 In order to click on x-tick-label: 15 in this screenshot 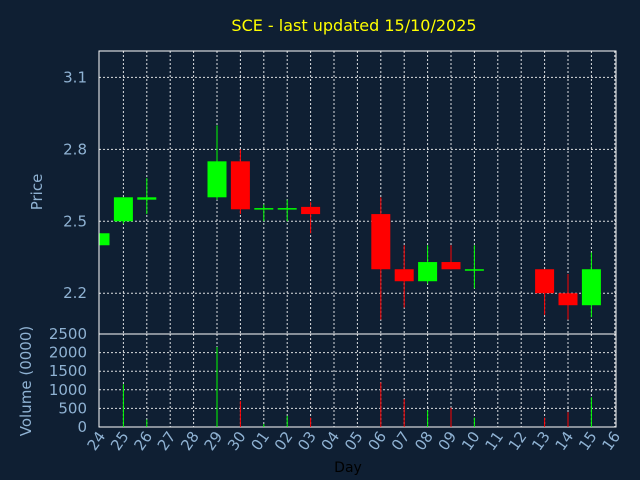, I will do `click(588, 441)`.